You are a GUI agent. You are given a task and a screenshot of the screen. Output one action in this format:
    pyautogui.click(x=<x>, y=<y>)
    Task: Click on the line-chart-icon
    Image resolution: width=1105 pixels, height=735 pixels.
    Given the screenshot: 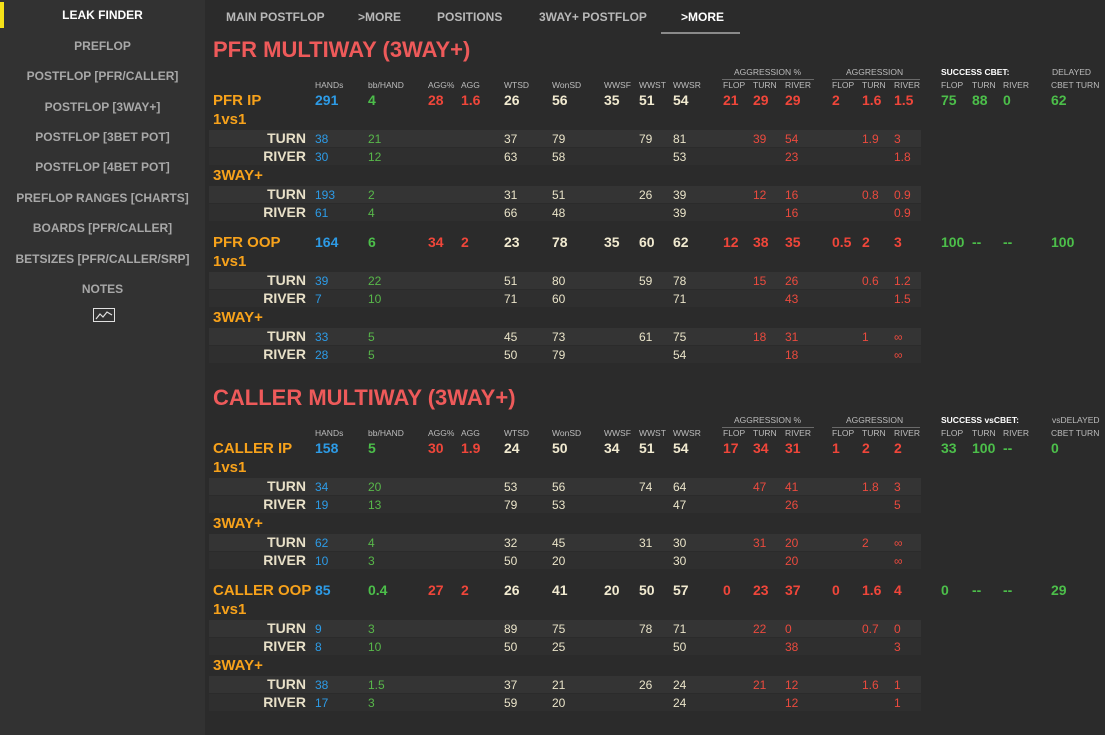 What is the action you would take?
    pyautogui.click(x=104, y=315)
    